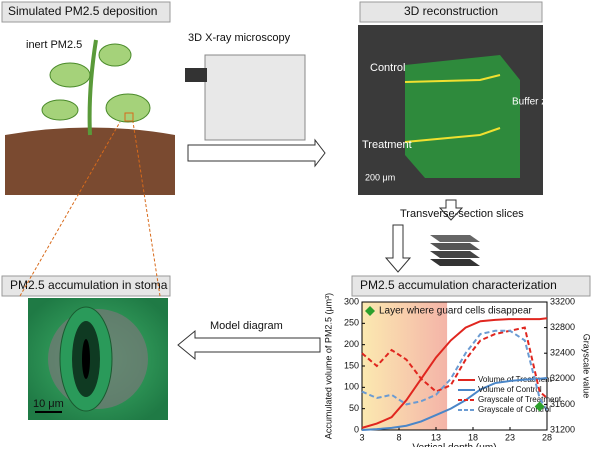 The image size is (593, 452). I want to click on y-tick-label: 300, so click(351, 301).